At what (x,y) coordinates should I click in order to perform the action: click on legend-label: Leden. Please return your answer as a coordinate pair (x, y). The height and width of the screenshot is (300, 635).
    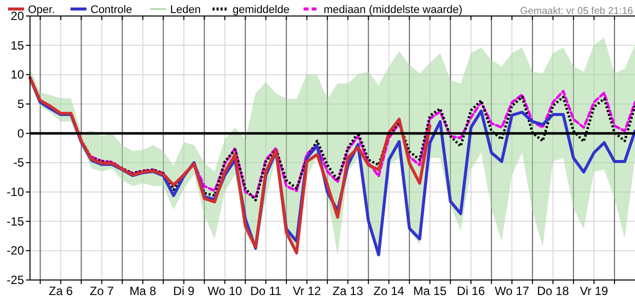
    Looking at the image, I should click on (185, 10).